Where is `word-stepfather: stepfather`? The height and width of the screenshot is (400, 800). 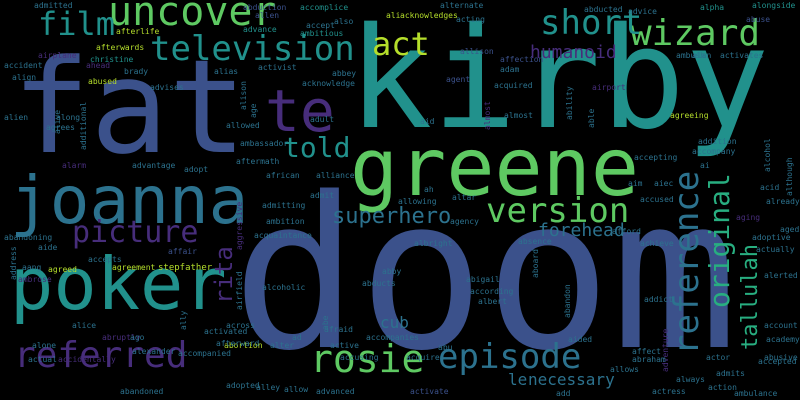 word-stepfather: stepfather is located at coordinates (185, 268).